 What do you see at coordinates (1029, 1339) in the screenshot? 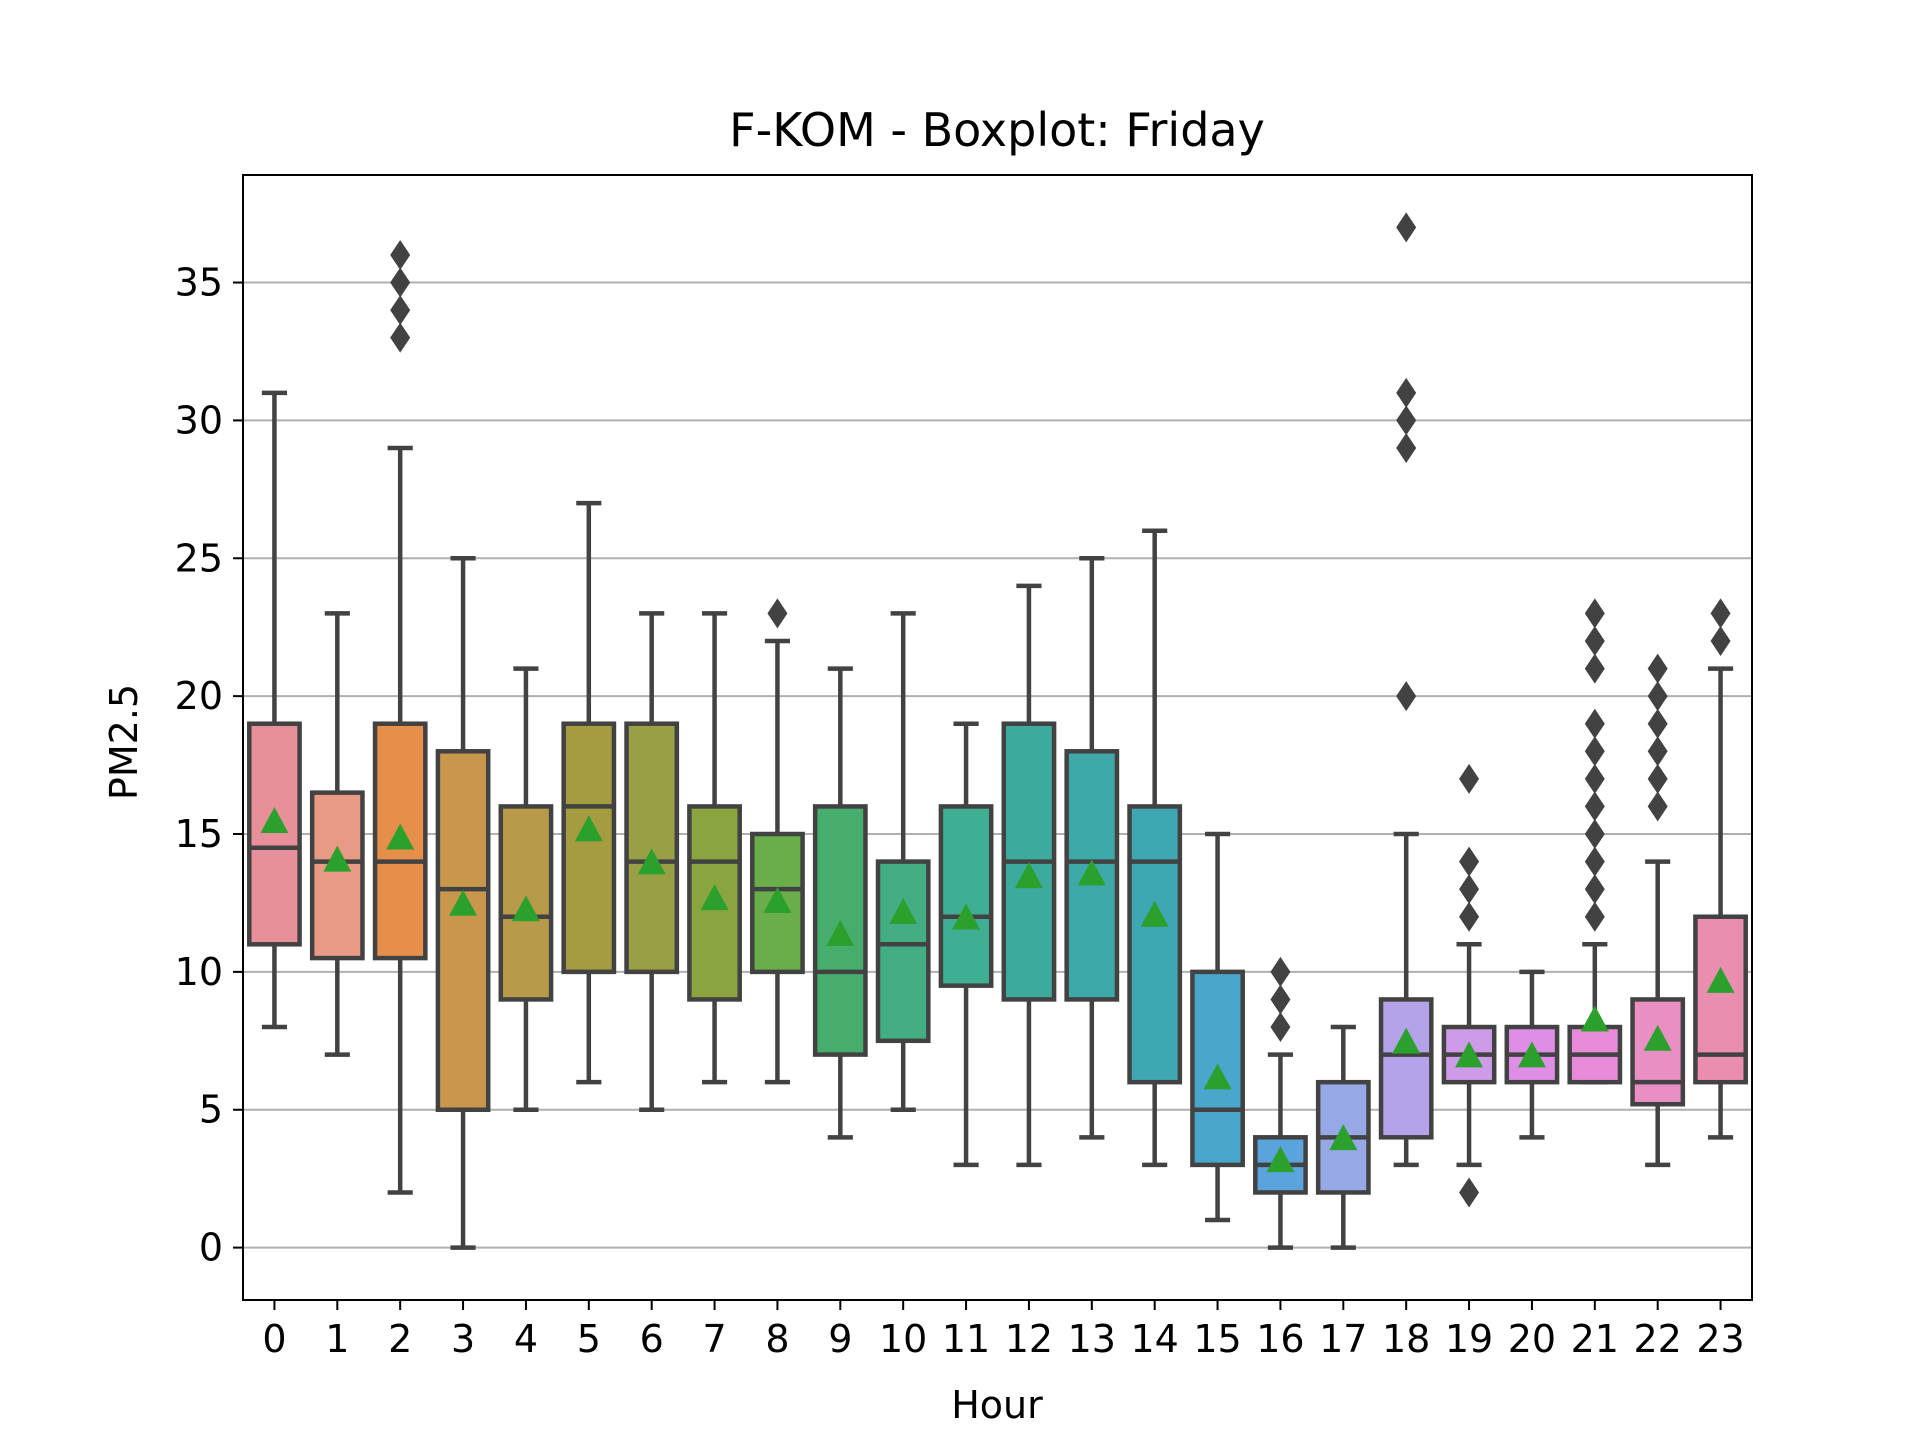
I see `x-tick-label: 12` at bounding box center [1029, 1339].